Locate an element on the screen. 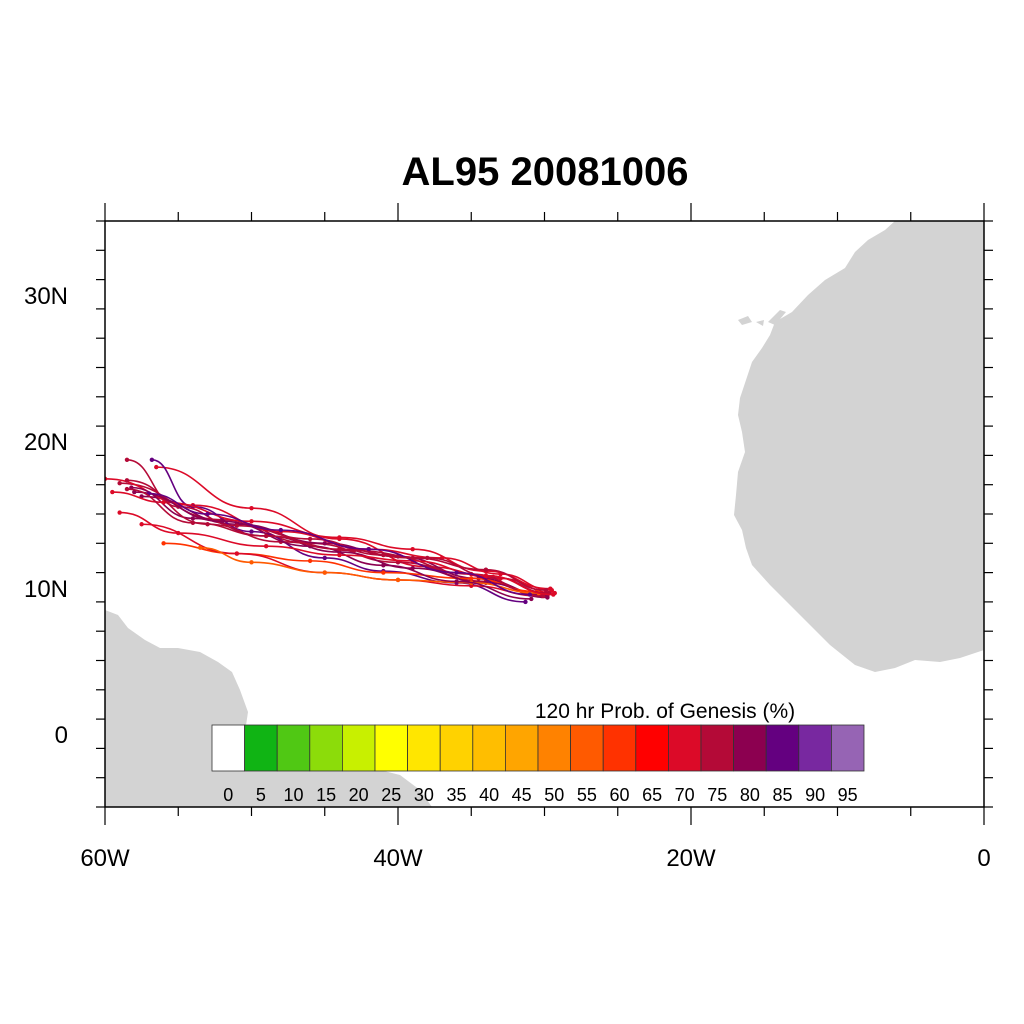 The image size is (1024, 1024). legend-label: 45 is located at coordinates (522, 795).